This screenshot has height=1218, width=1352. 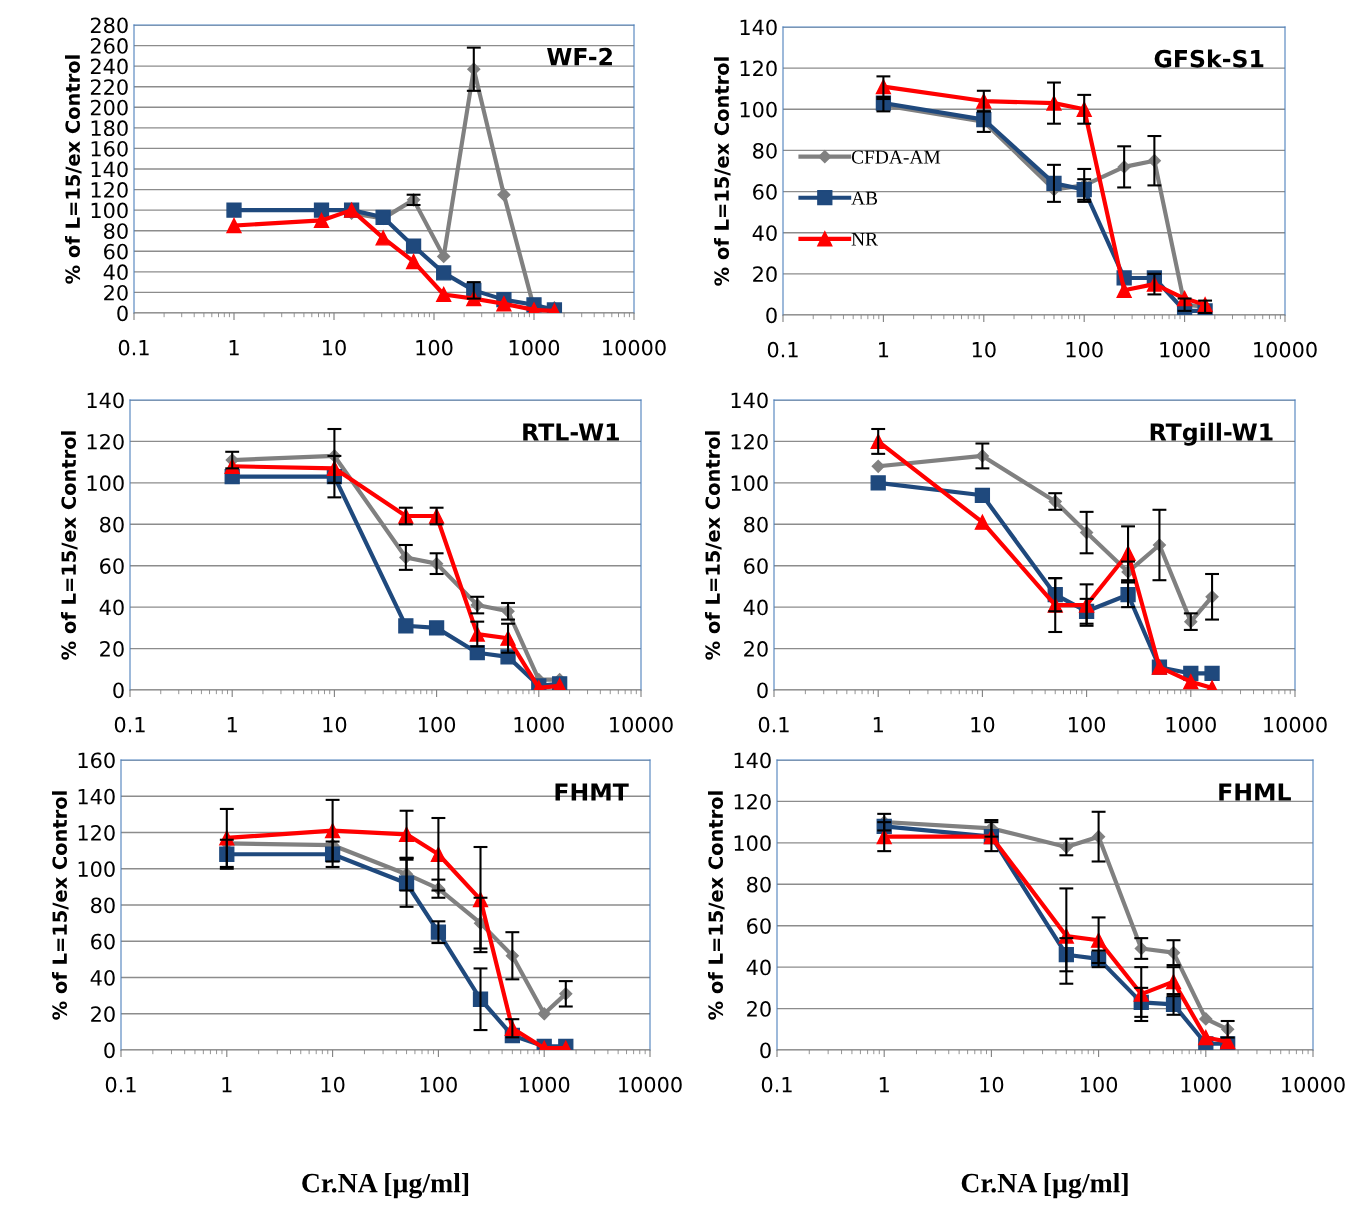 What do you see at coordinates (579, 56) in the screenshot?
I see `text: WF-2` at bounding box center [579, 56].